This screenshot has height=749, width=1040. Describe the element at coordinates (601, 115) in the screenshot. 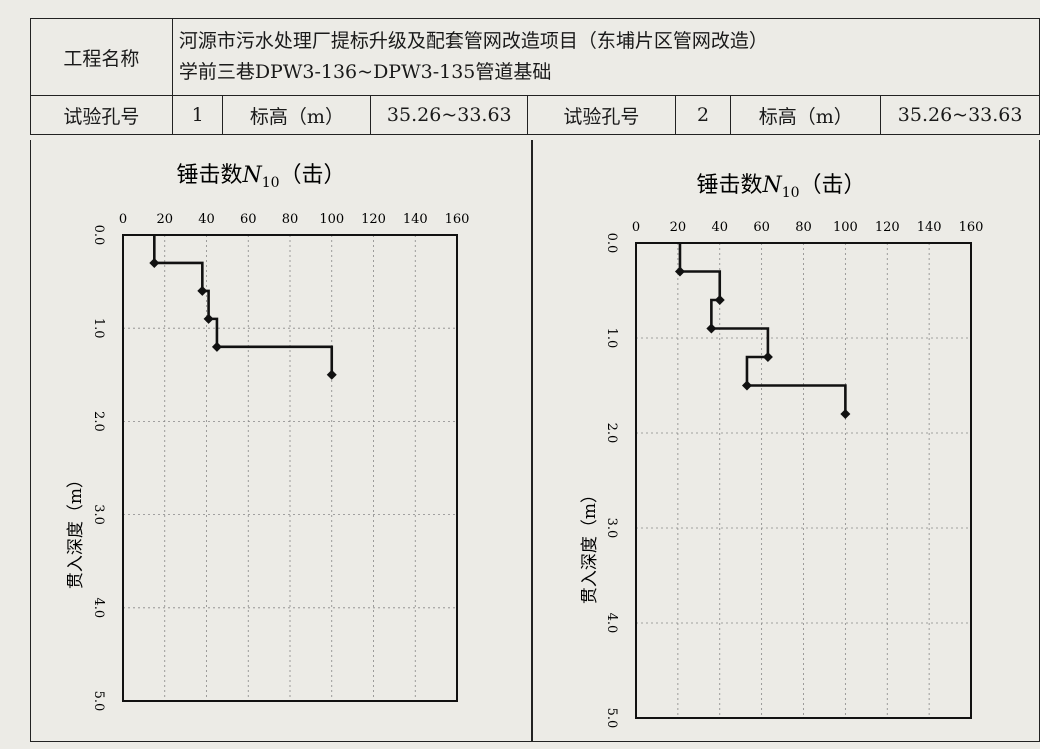

I see `hole-label-2: 试验孔号` at that location.